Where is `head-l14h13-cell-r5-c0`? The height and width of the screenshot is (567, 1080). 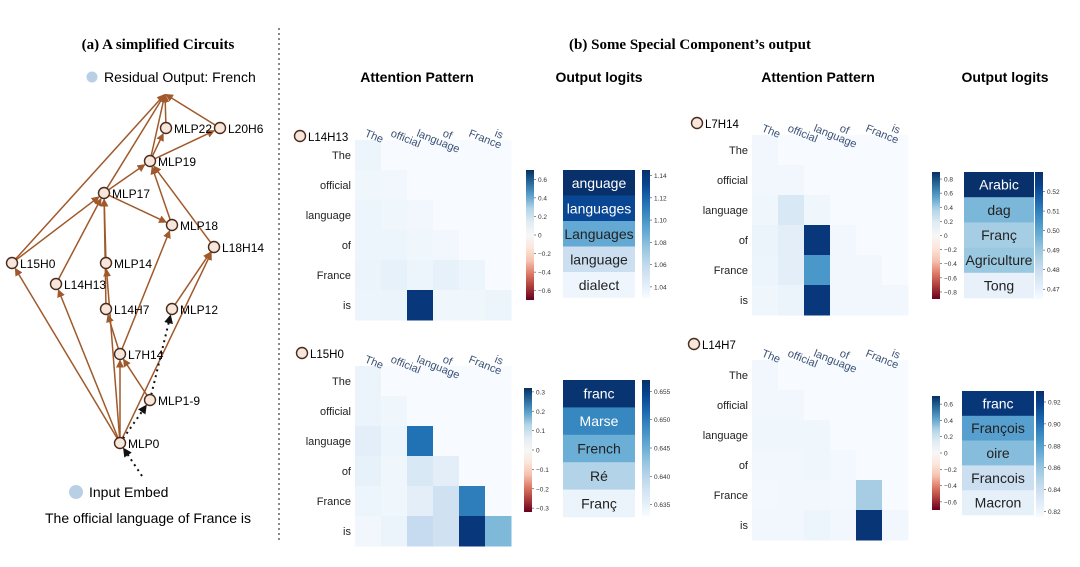
head-l14h13-cell-r5-c0 is located at coordinates (368, 305).